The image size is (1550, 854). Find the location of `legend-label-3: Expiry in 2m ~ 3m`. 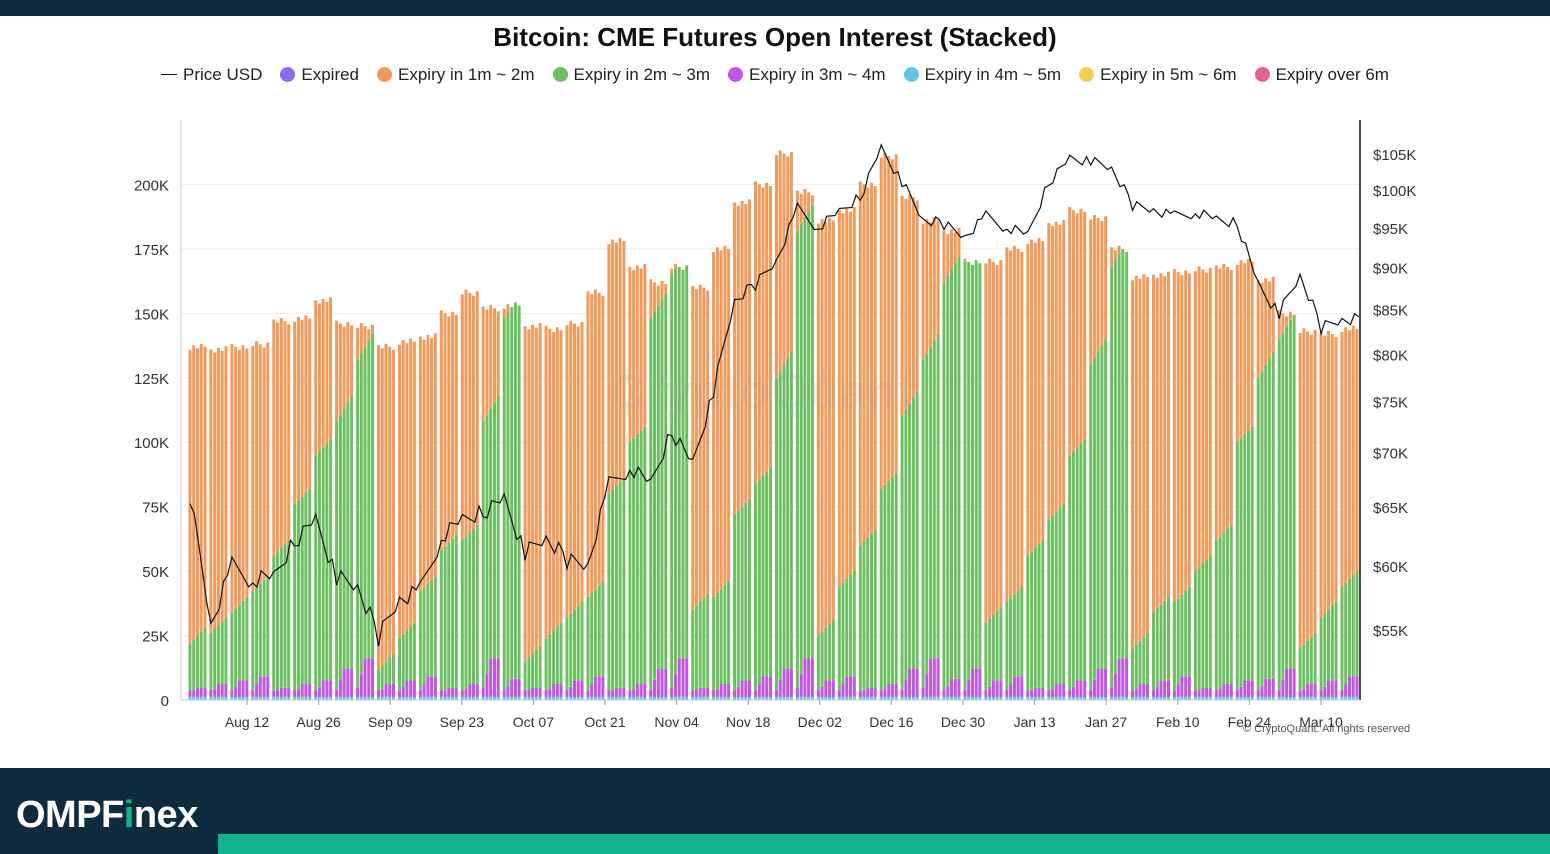

legend-label-3: Expiry in 2m ~ 3m is located at coordinates (642, 74).